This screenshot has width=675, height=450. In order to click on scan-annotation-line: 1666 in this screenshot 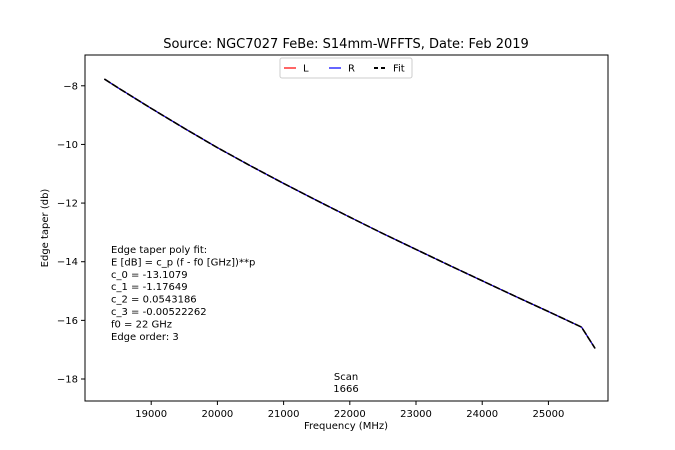, I will do `click(345, 389)`.